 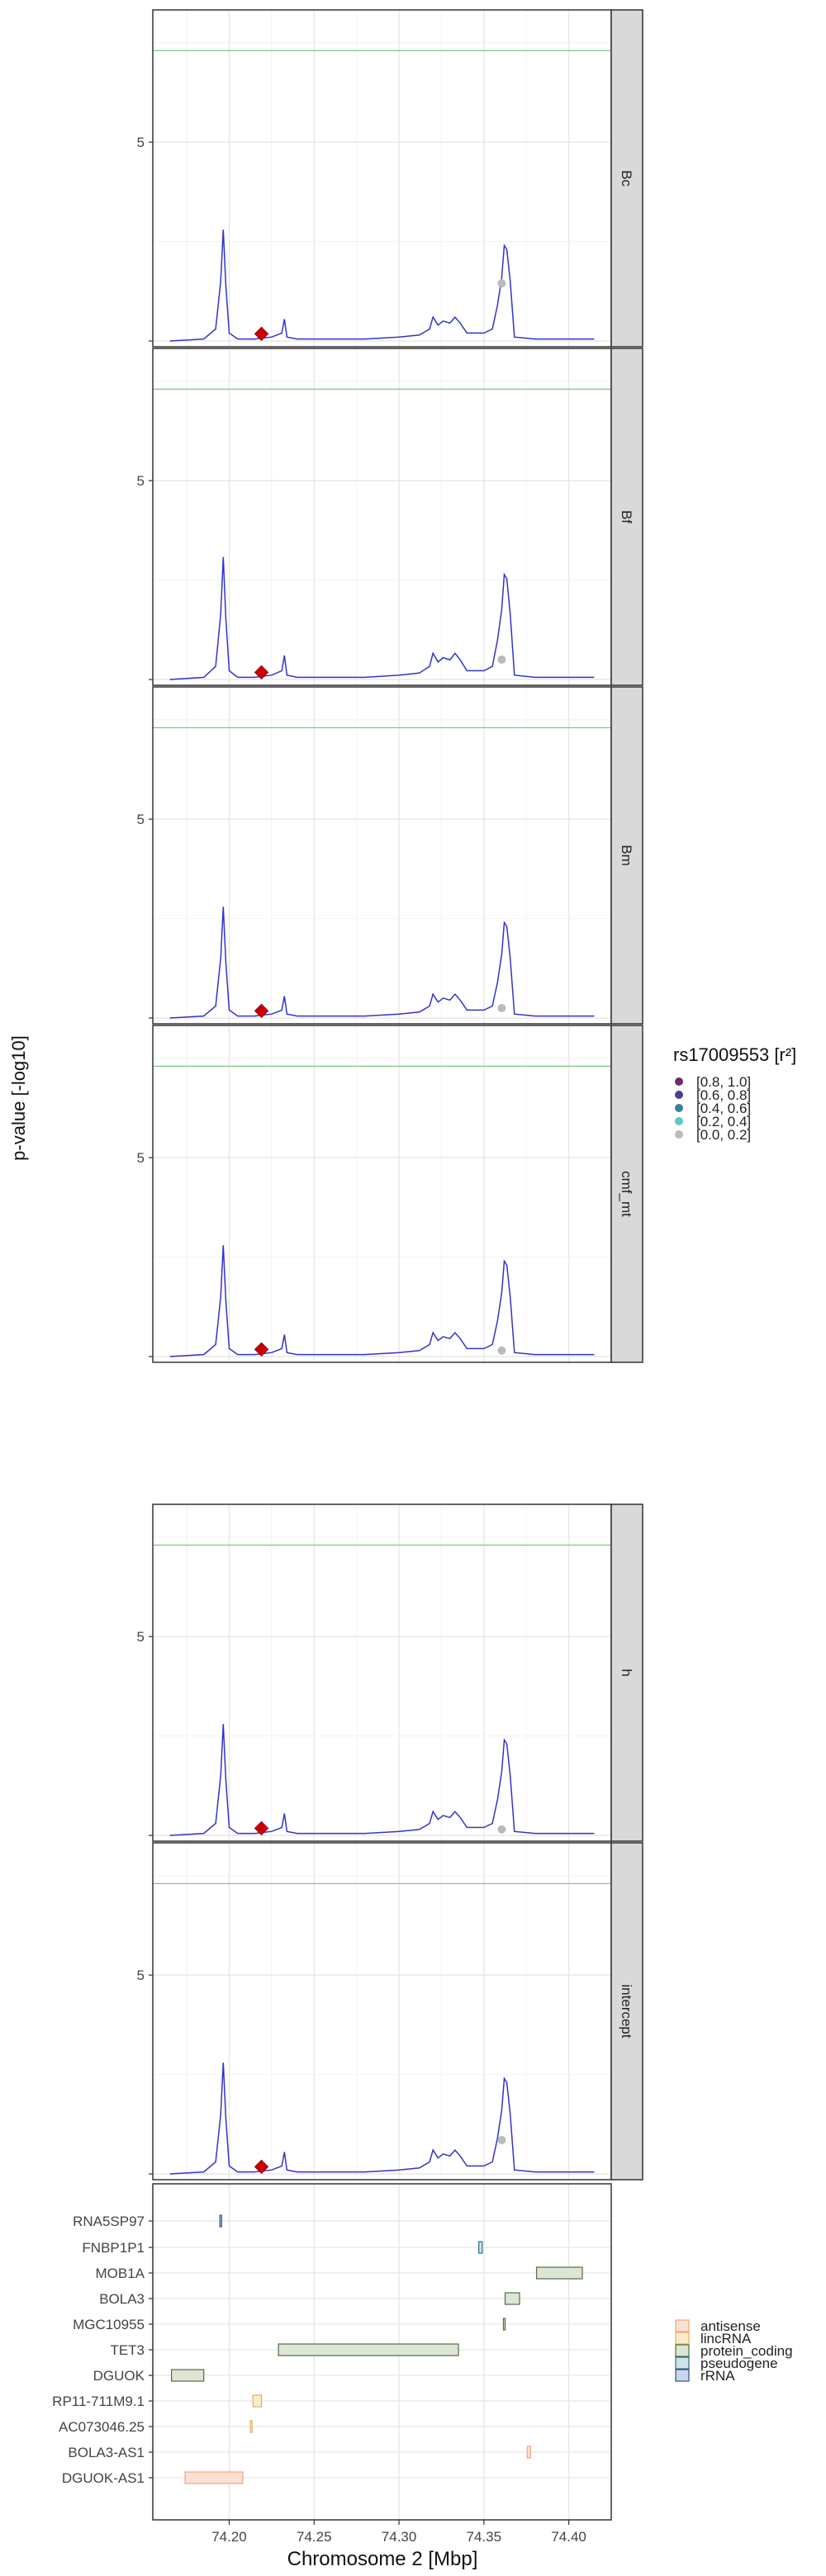 I want to click on gene-label: RNA5SP97, so click(x=109, y=2221).